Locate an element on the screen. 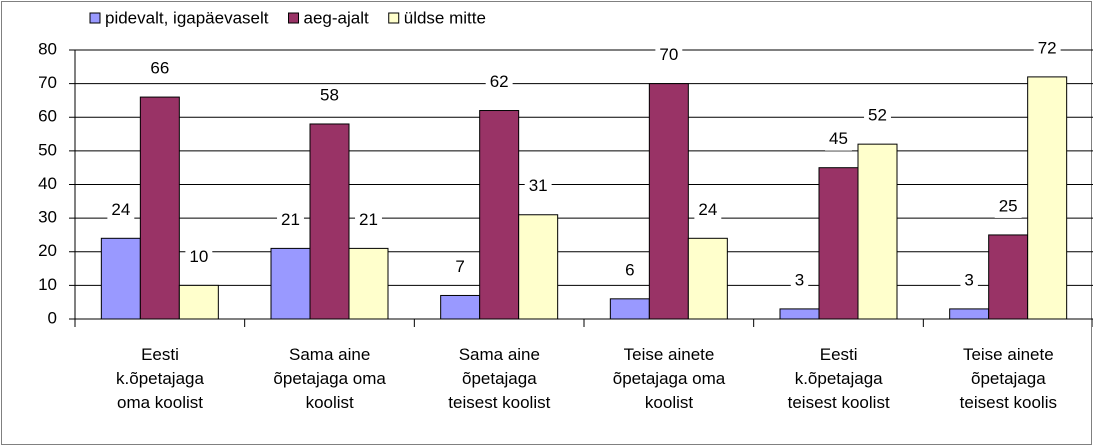 Image resolution: width=1093 pixels, height=447 pixels. y-tick-label: 30 is located at coordinates (47, 217).